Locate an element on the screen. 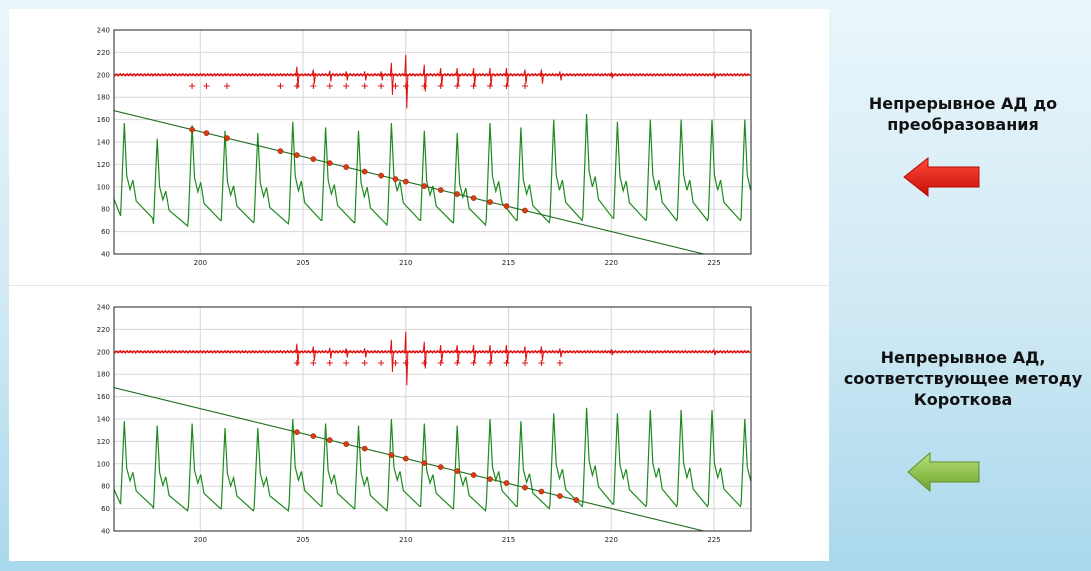  bottom-ytick-label-0: 40 is located at coordinates (105, 532).